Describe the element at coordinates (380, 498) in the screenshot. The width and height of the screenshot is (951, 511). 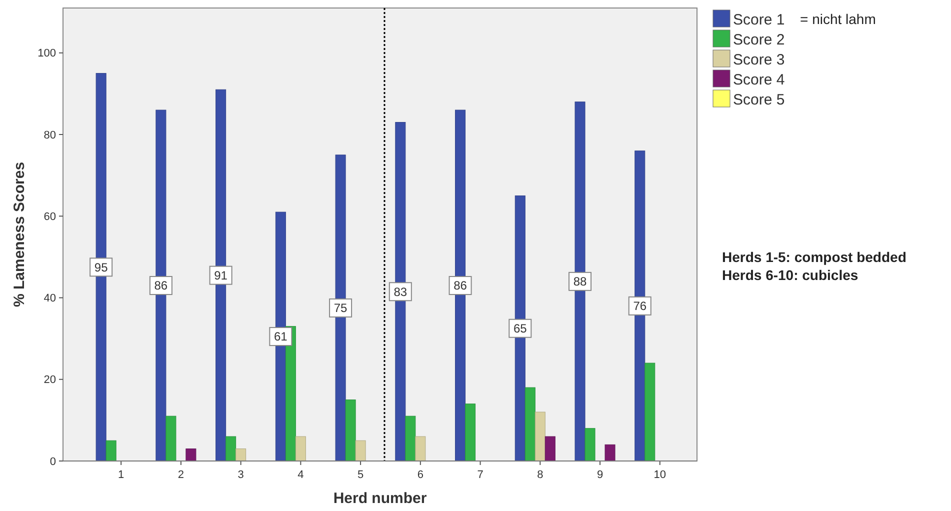
I see `x-axis-title: Herd number` at that location.